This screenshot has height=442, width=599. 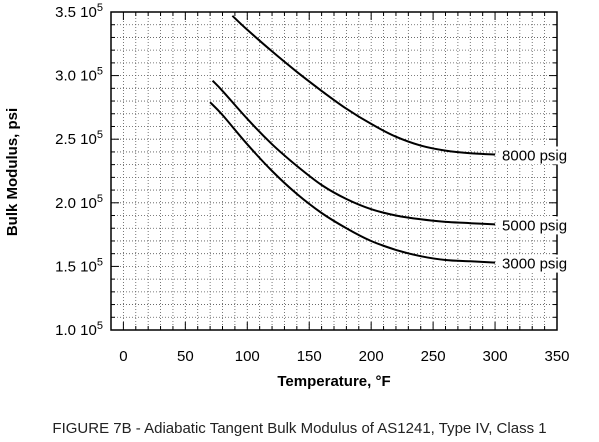 I want to click on x-tick-label: 50, so click(x=185, y=356).